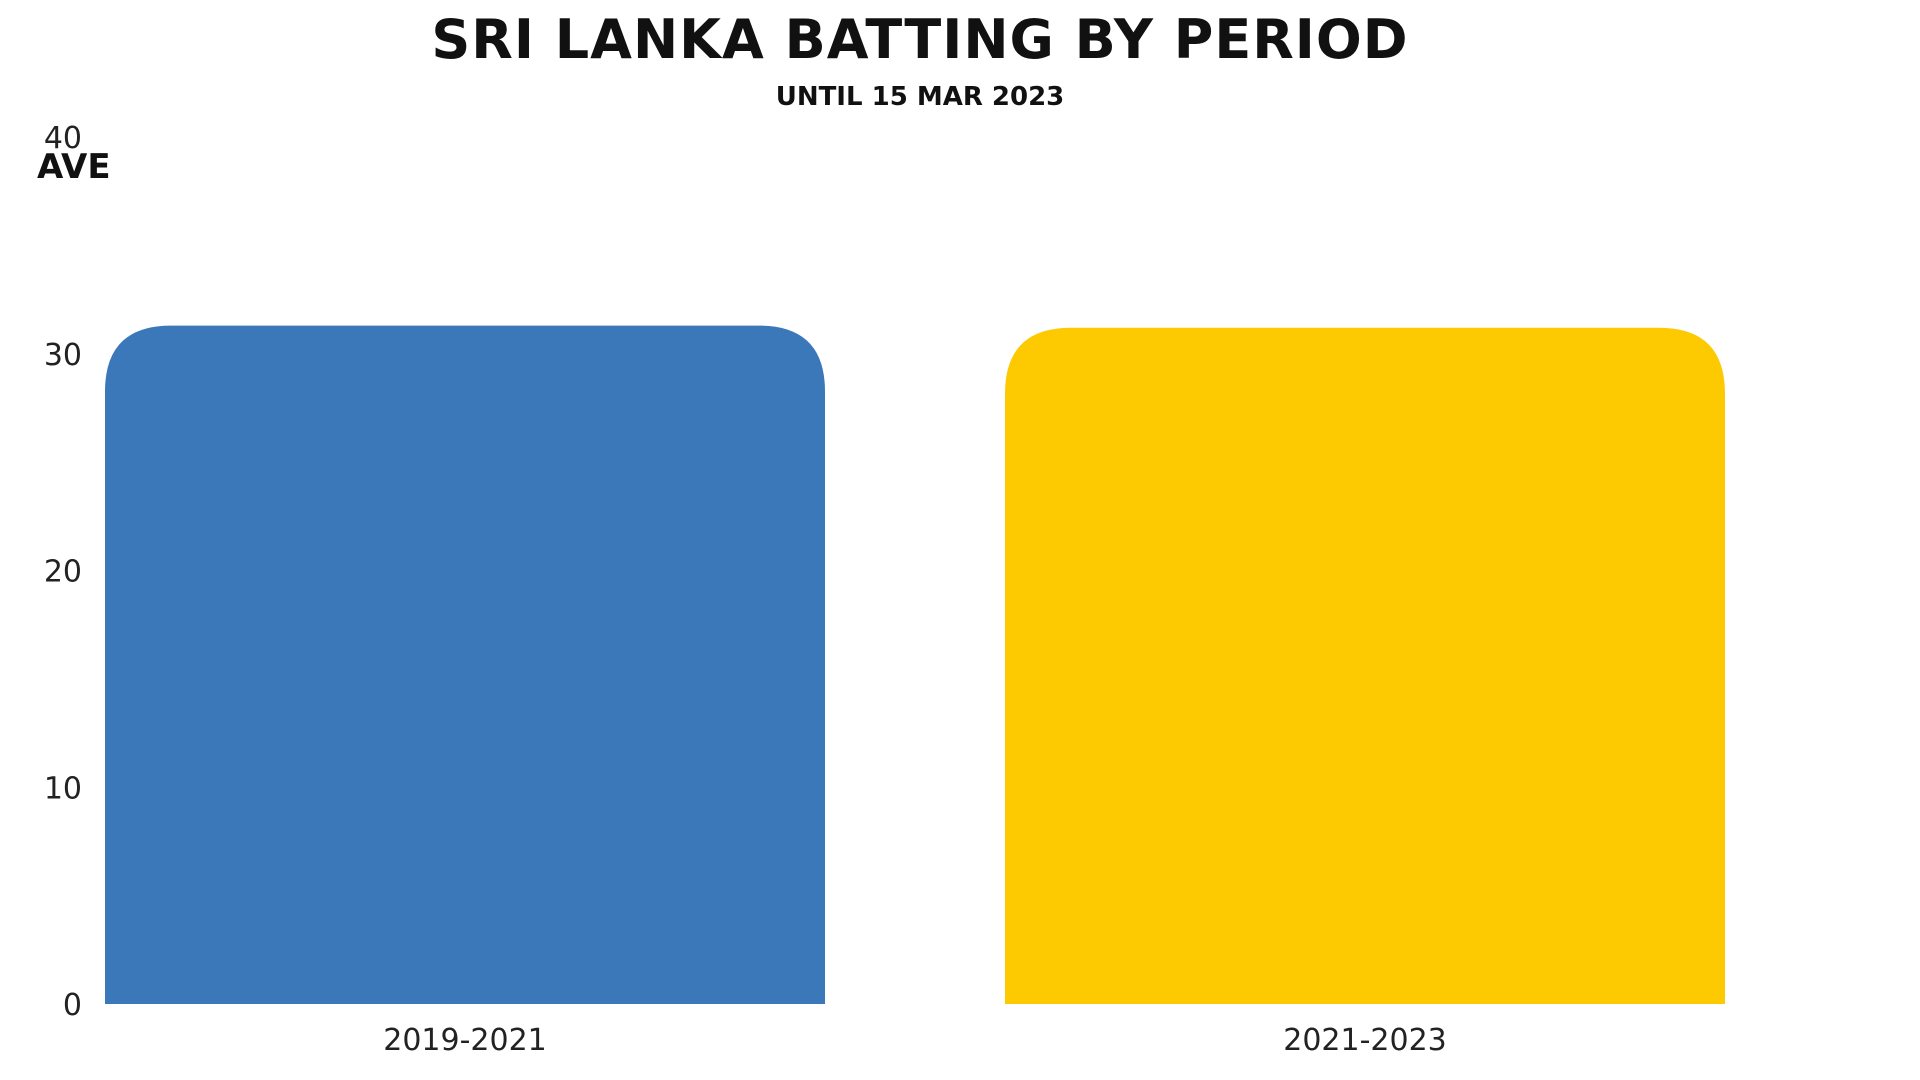 The height and width of the screenshot is (1080, 1920). I want to click on y-axis-label: AVE, so click(74, 167).